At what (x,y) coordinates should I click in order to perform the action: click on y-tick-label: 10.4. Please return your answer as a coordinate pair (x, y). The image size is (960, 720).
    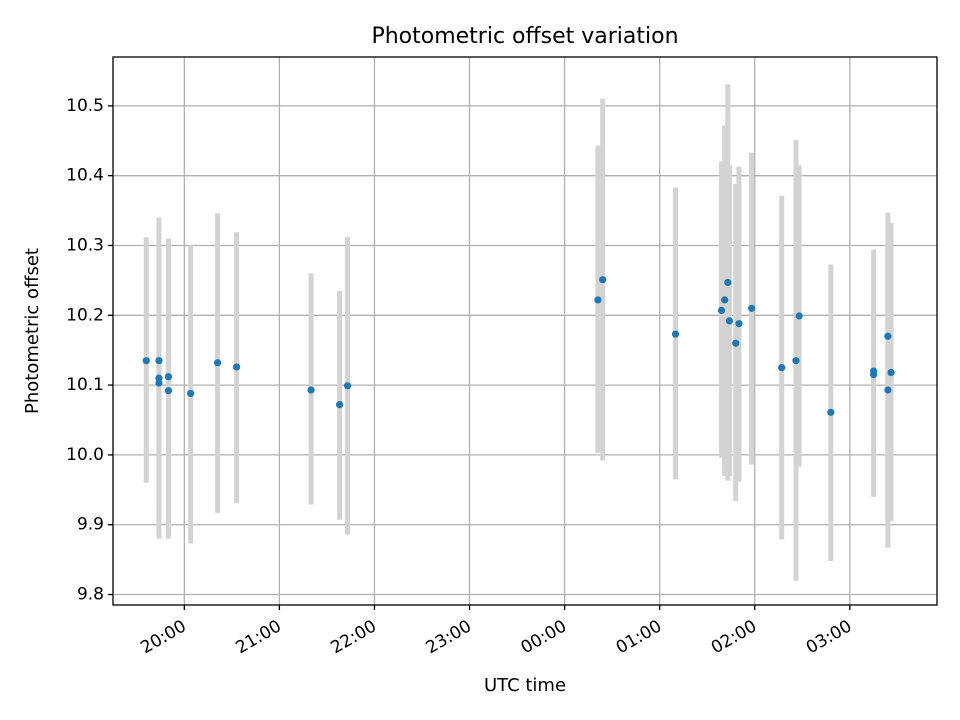
    Looking at the image, I should click on (85, 176).